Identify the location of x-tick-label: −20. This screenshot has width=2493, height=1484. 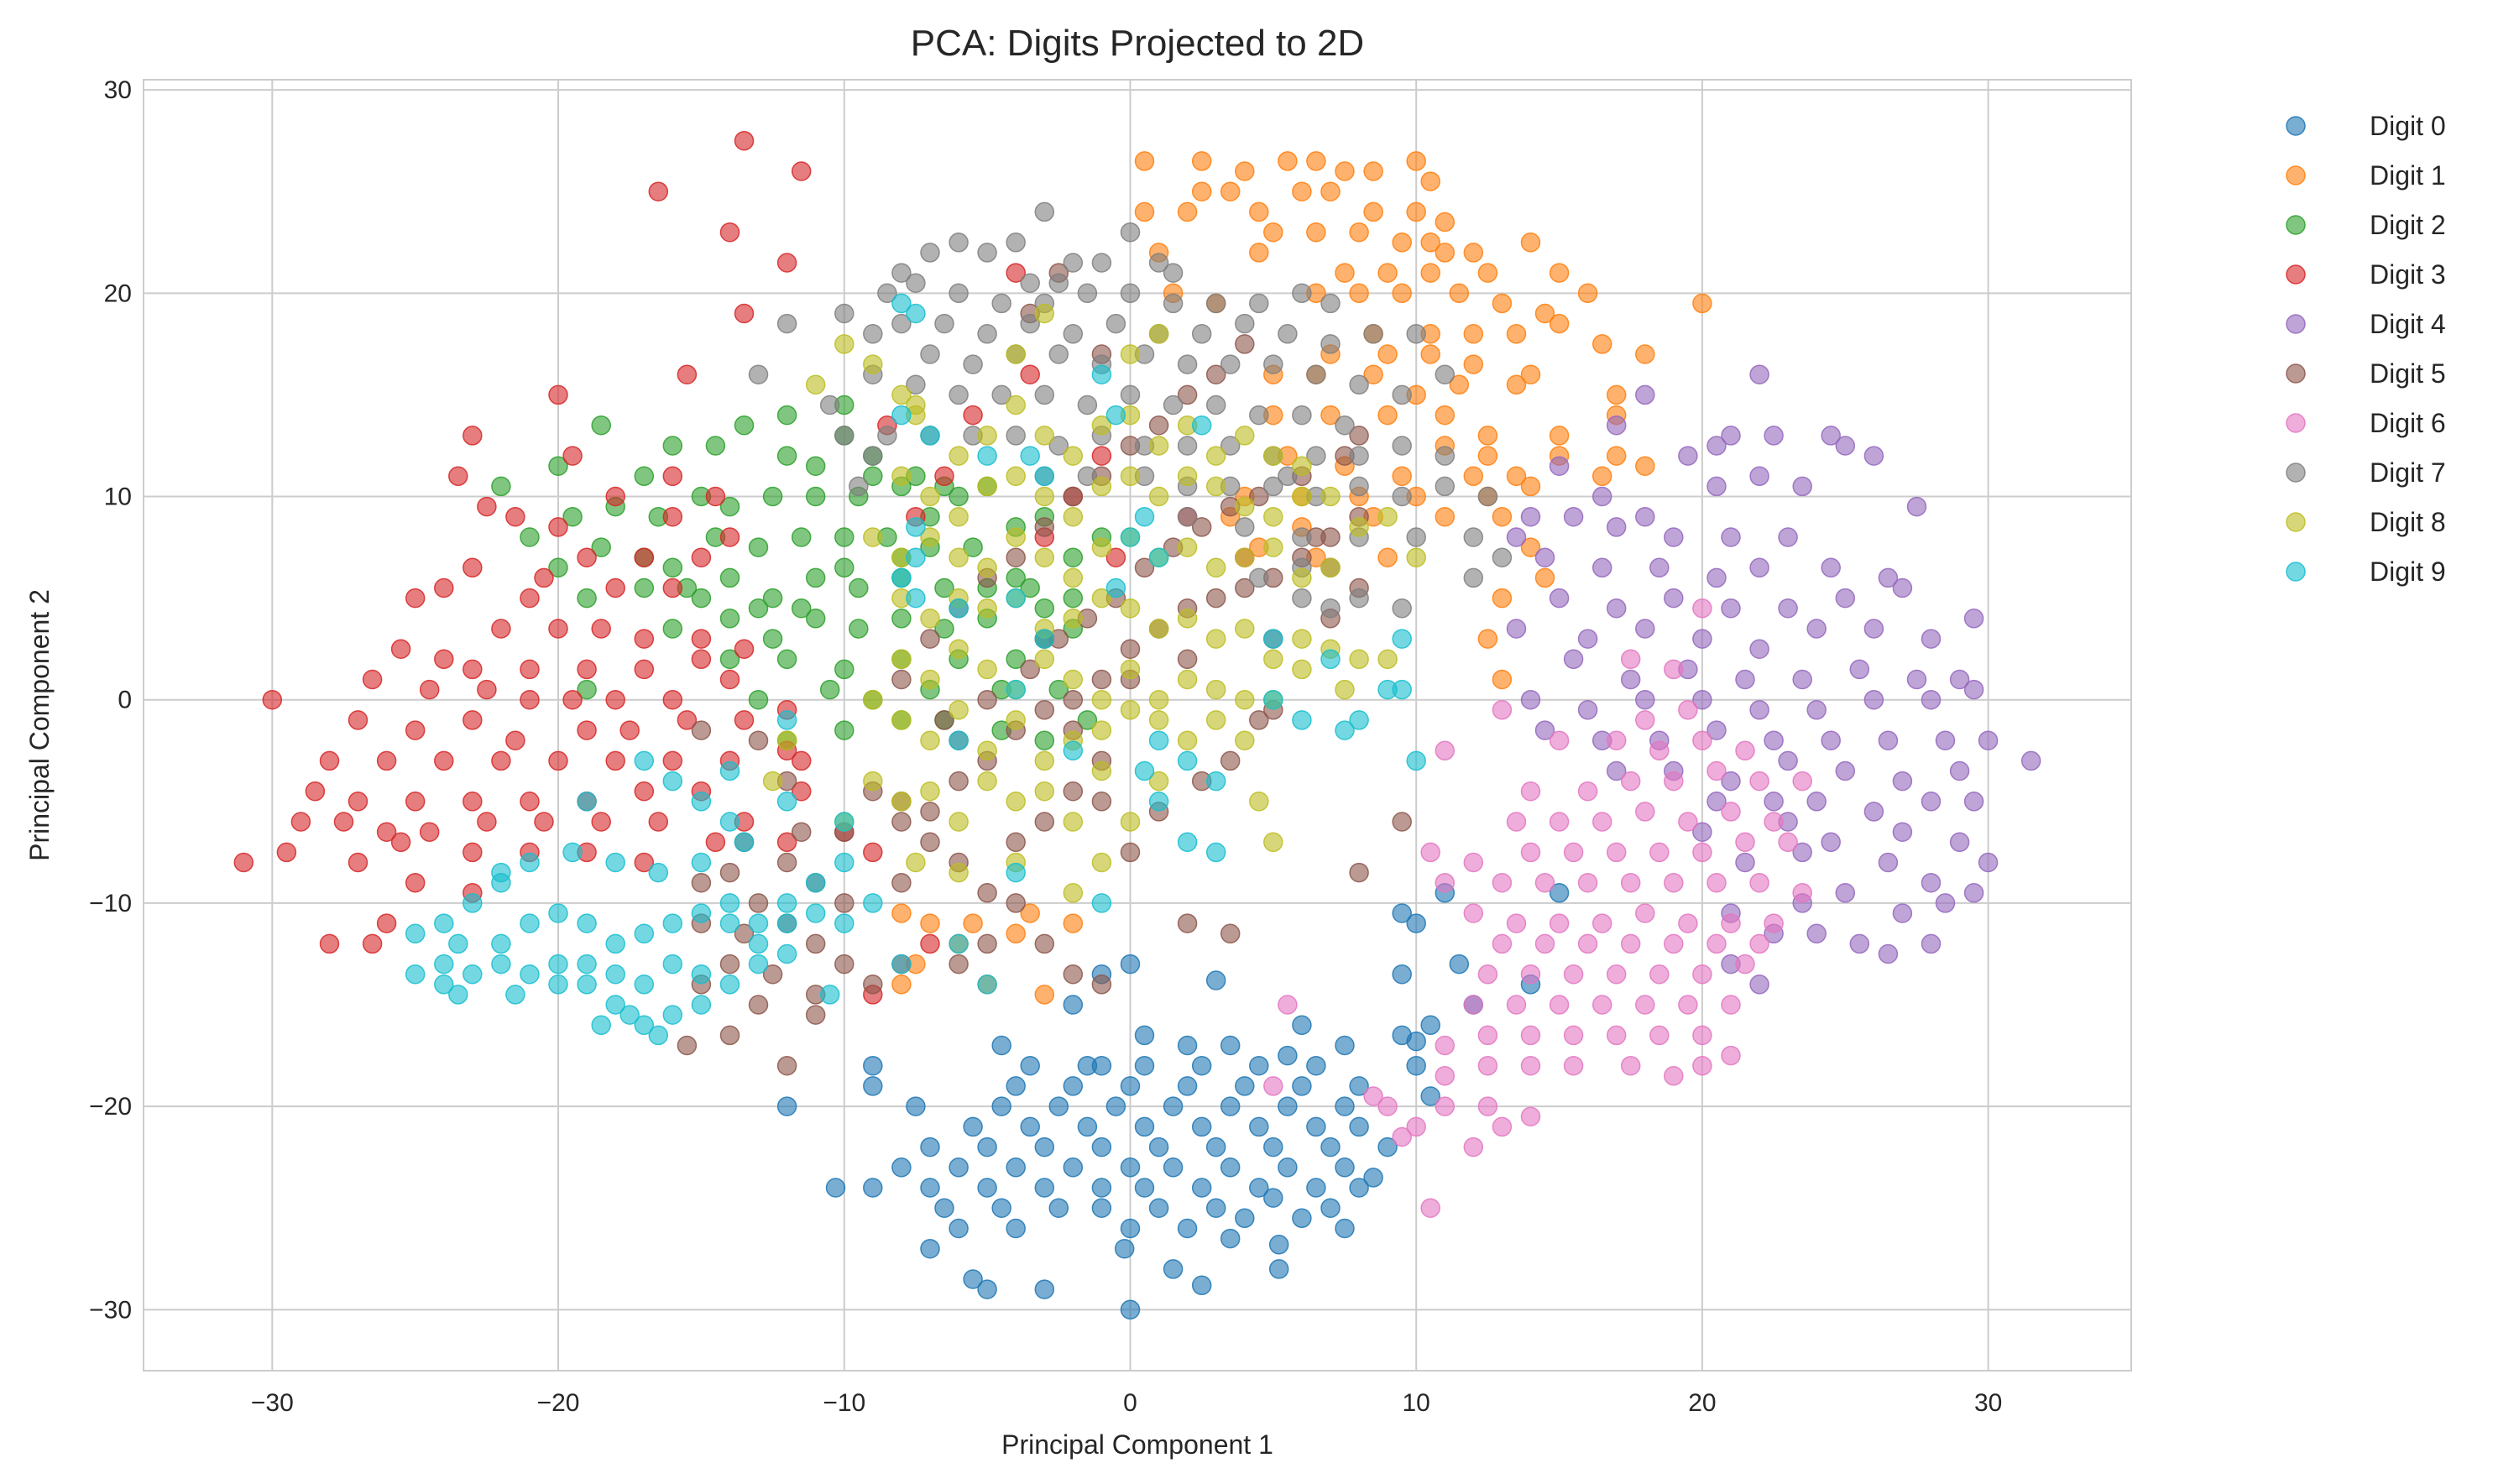
(558, 1403).